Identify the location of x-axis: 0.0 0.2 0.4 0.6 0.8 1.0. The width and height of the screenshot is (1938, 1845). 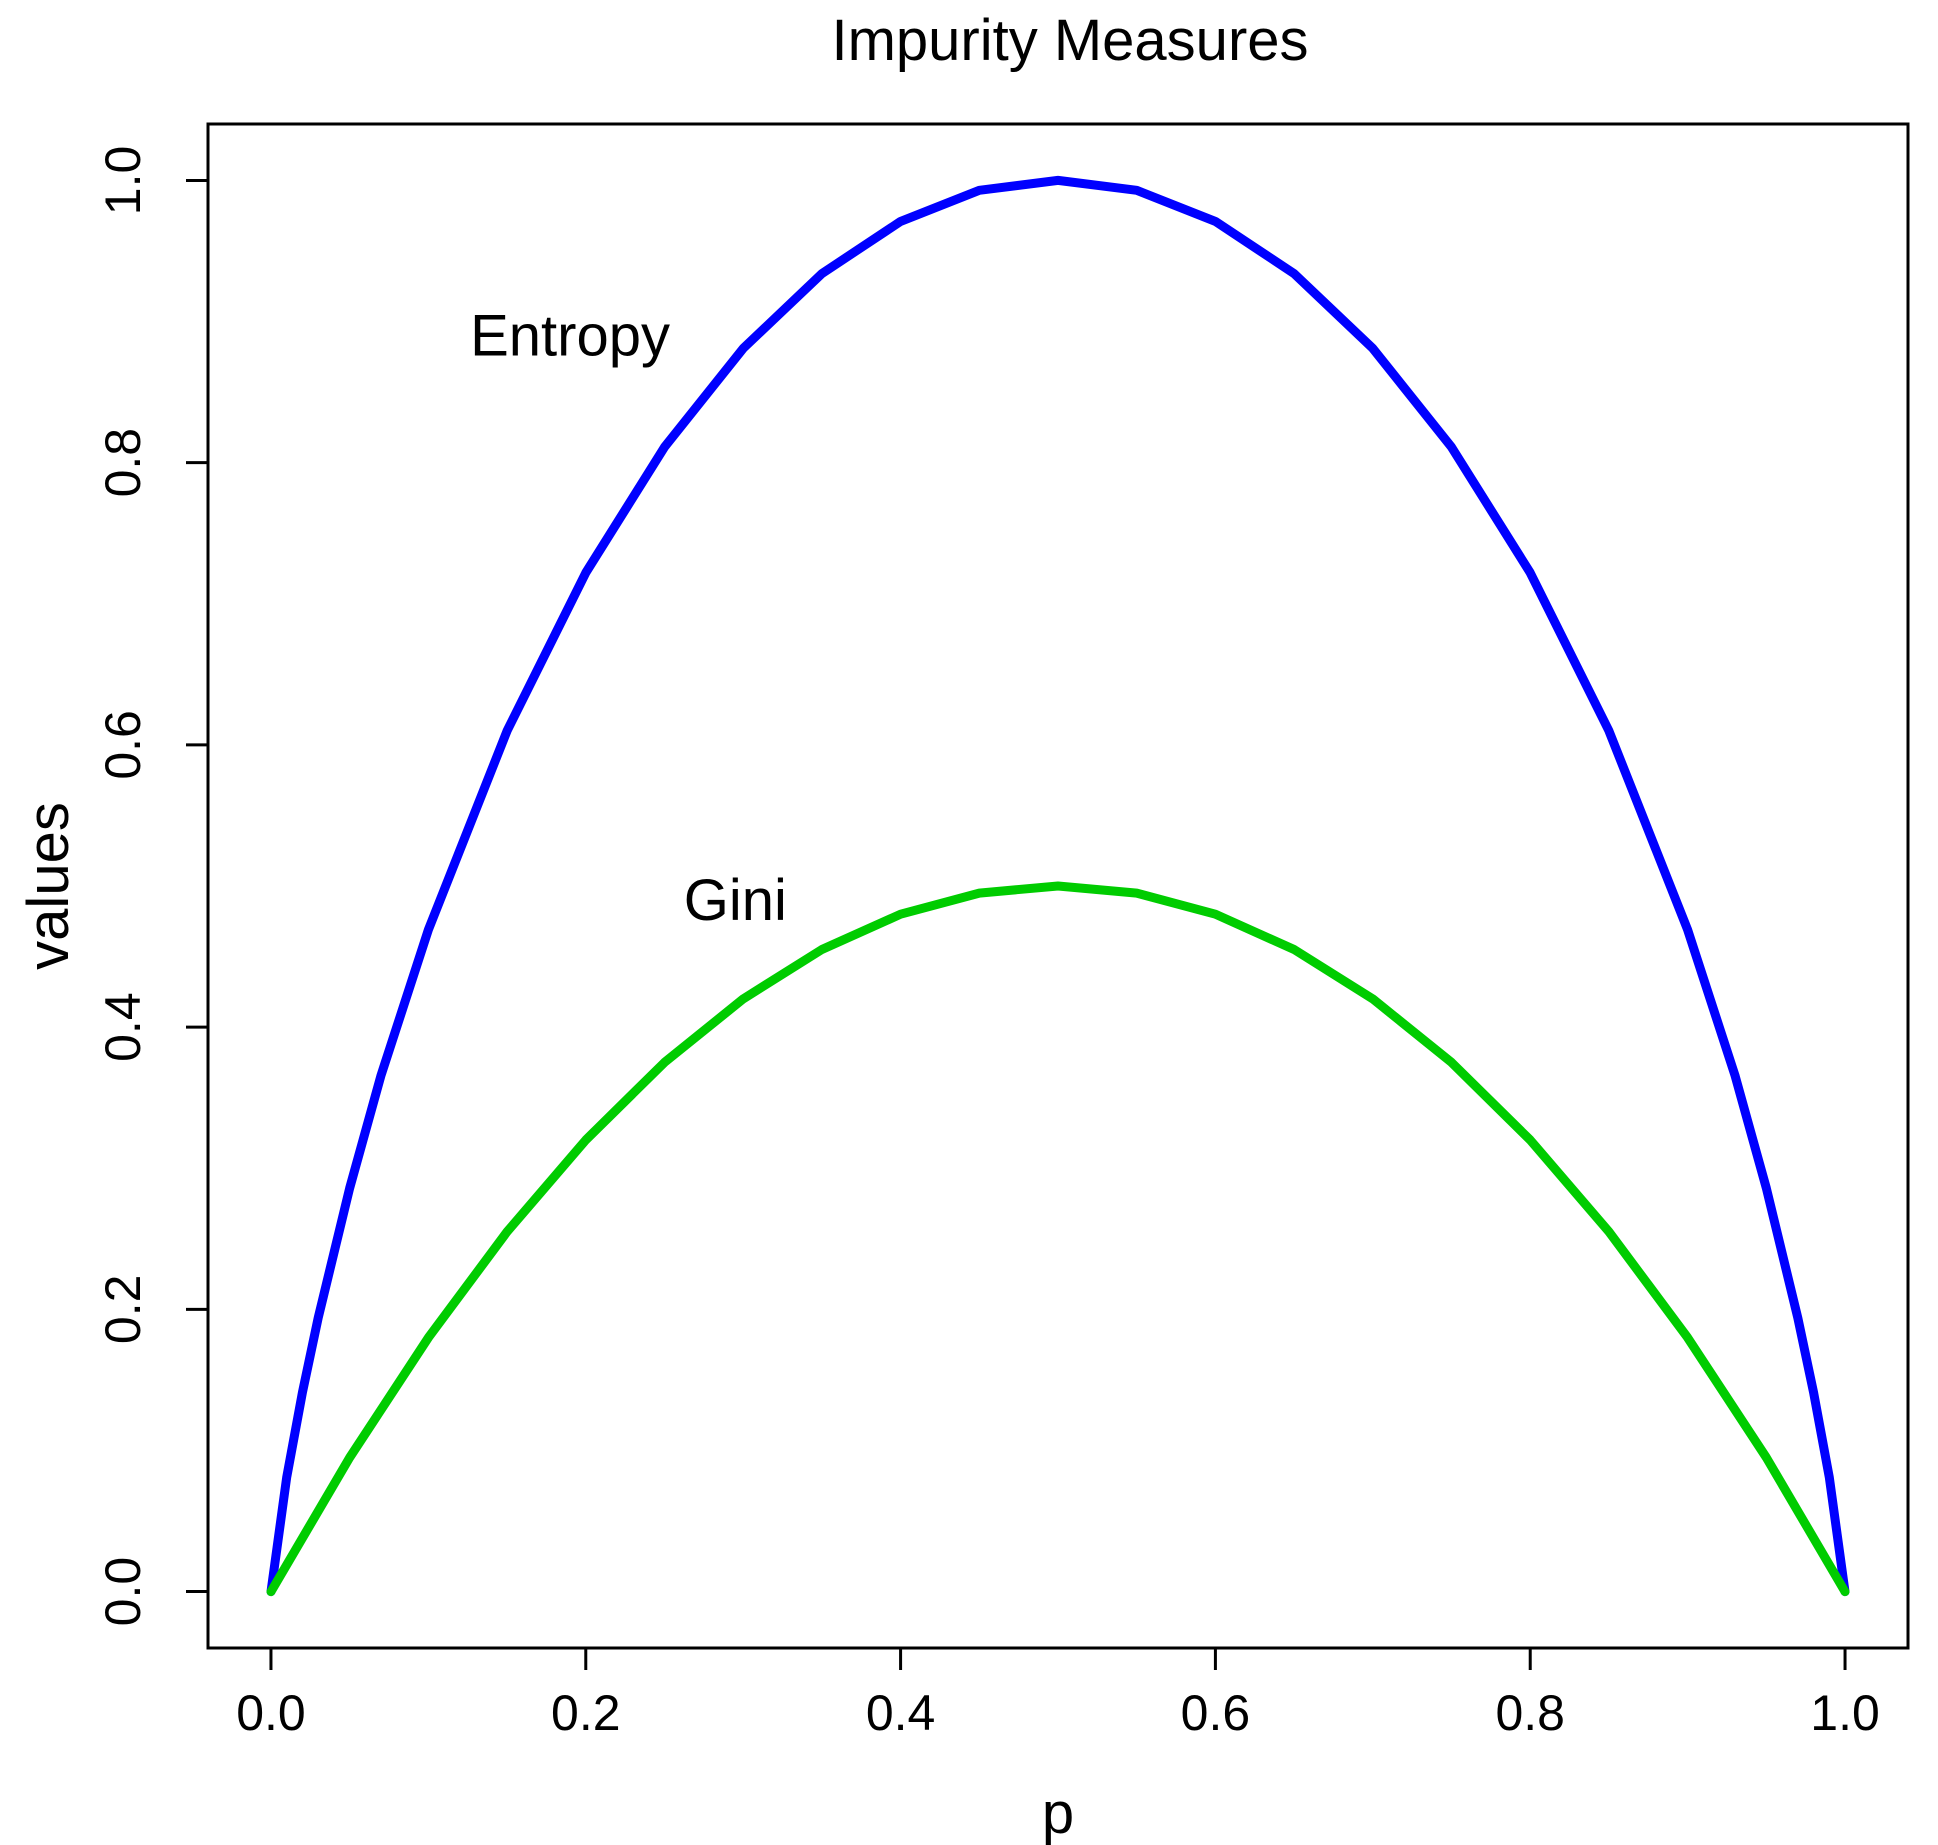
(1058, 1693).